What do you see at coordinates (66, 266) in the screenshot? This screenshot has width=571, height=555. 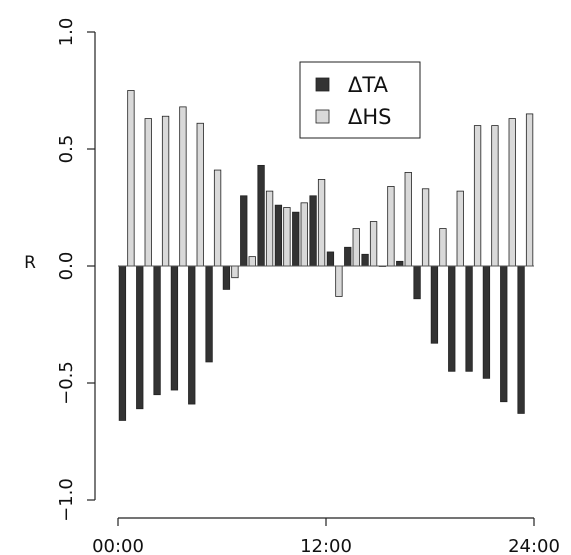 I see `y-tick-label: 0.0` at bounding box center [66, 266].